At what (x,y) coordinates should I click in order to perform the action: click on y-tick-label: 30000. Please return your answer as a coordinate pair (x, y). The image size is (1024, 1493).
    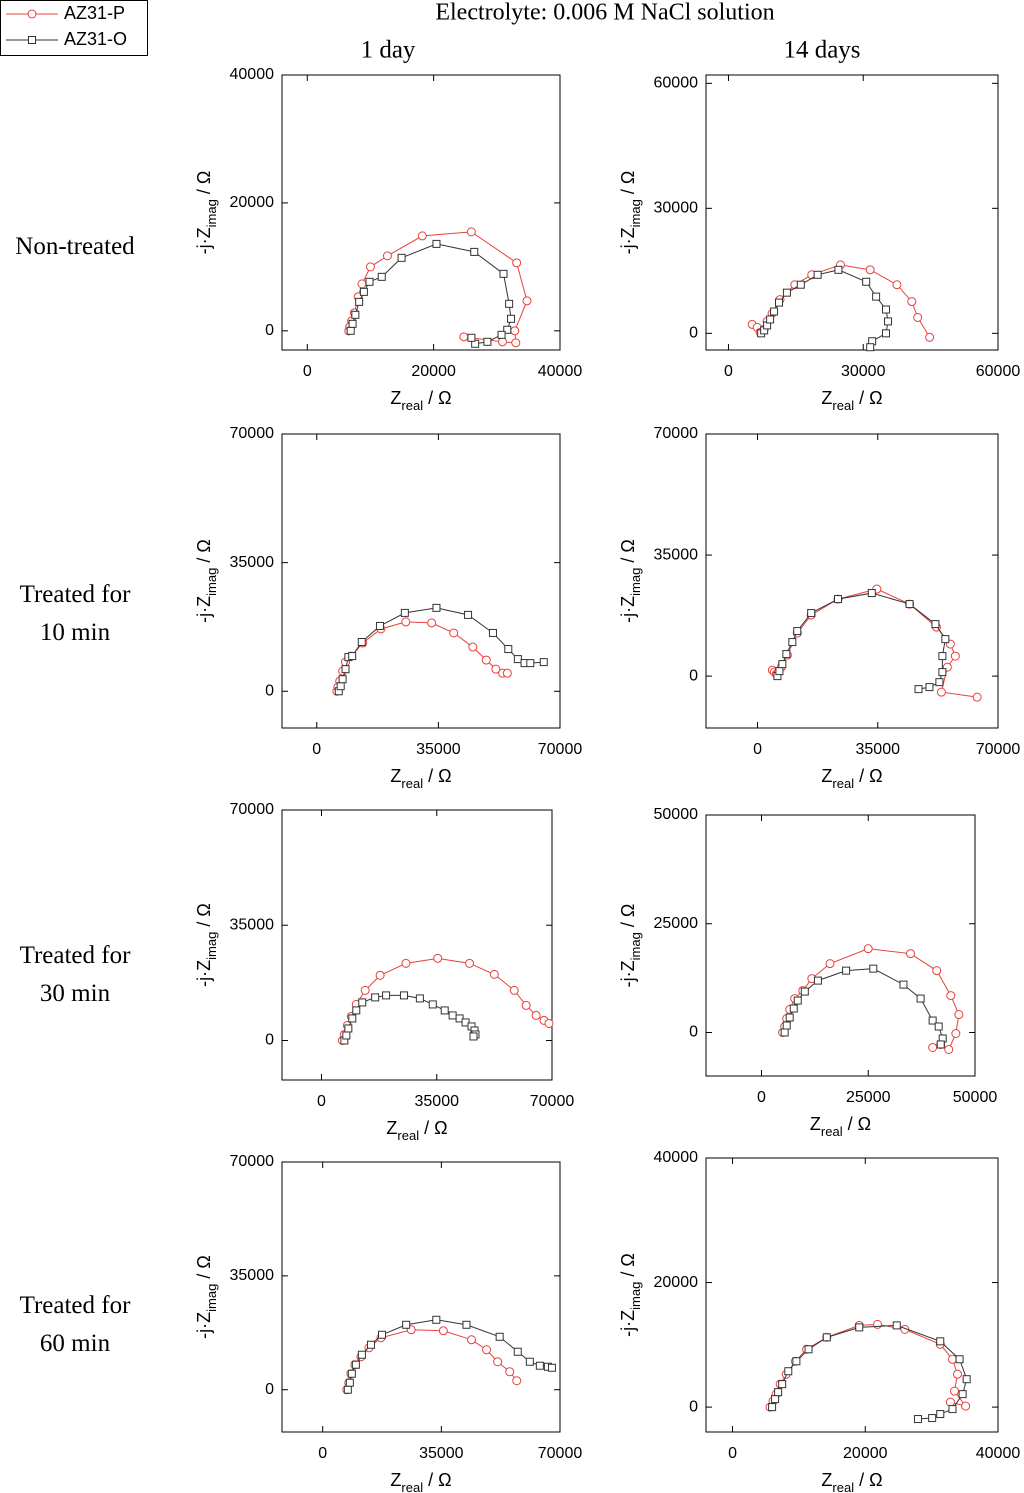
    Looking at the image, I should click on (676, 208).